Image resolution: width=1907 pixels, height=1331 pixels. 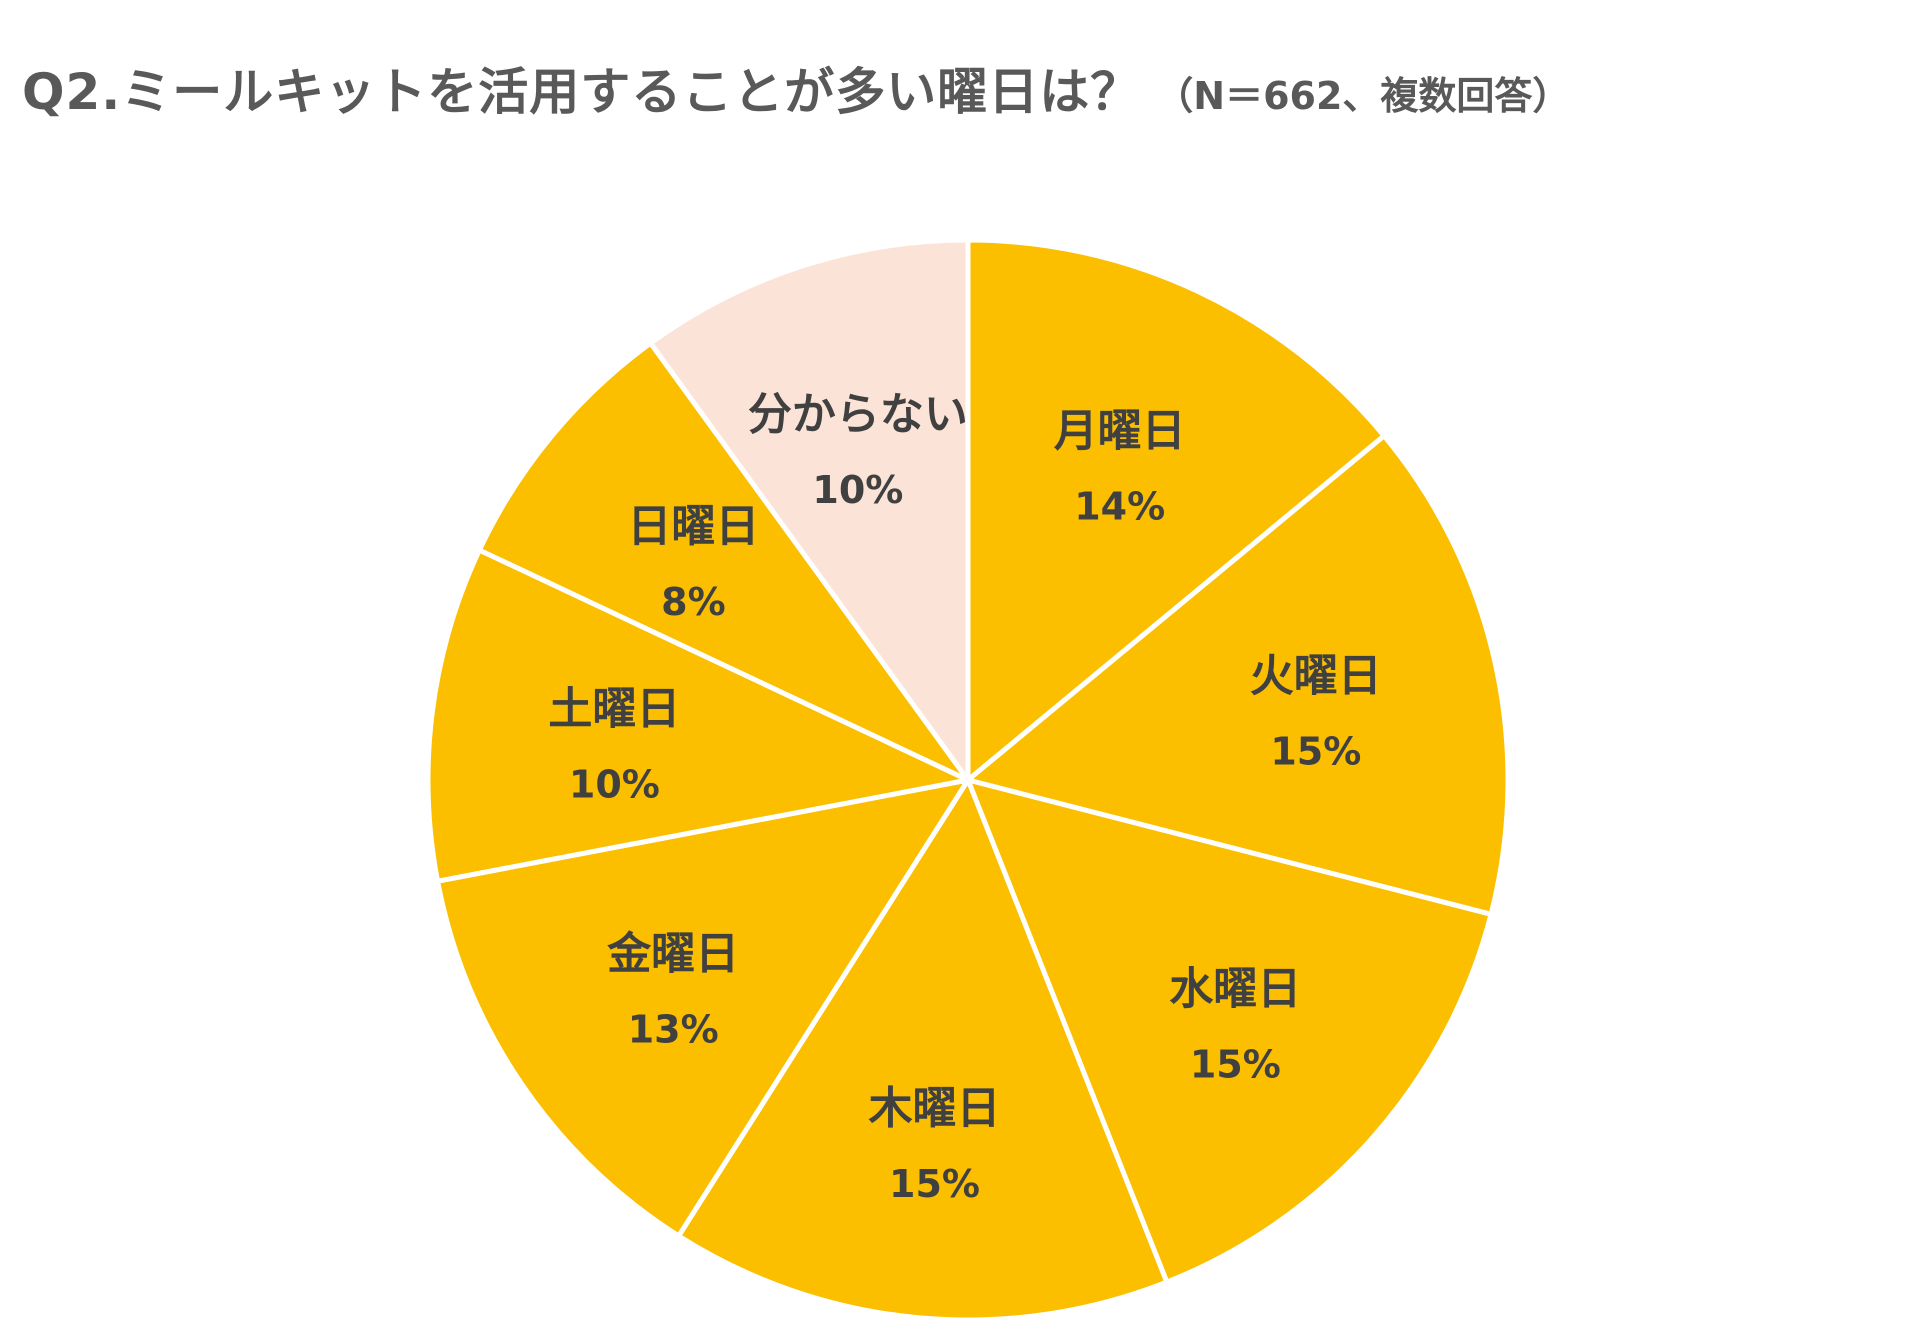 What do you see at coordinates (1316, 675) in the screenshot?
I see `slice-category-label: 火曜日` at bounding box center [1316, 675].